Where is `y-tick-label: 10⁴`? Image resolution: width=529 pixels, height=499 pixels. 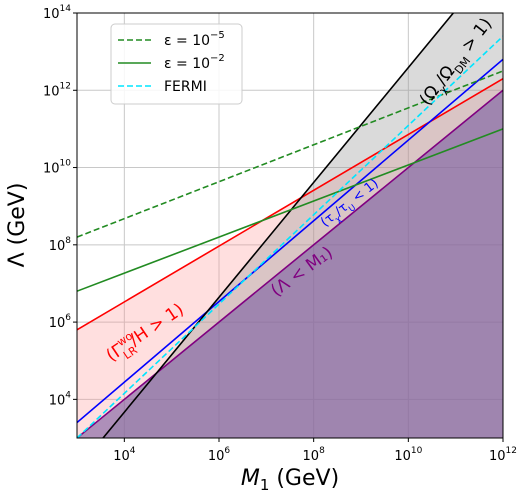 y-tick-label: 10⁴ is located at coordinates (60, 399).